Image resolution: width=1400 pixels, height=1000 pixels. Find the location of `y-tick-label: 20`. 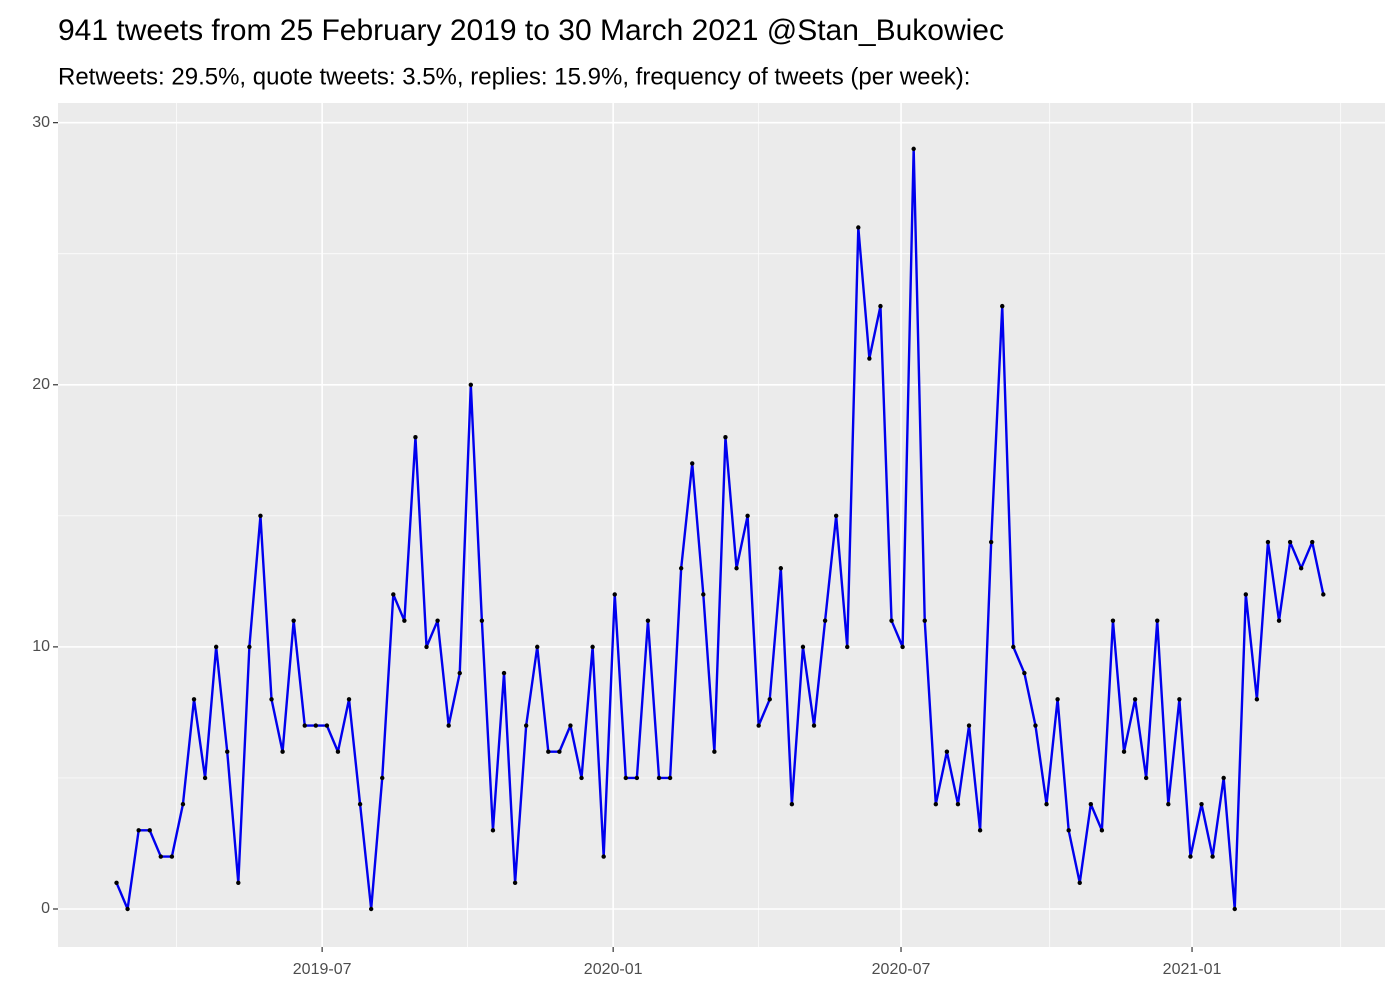

y-tick-label: 20 is located at coordinates (41, 384).